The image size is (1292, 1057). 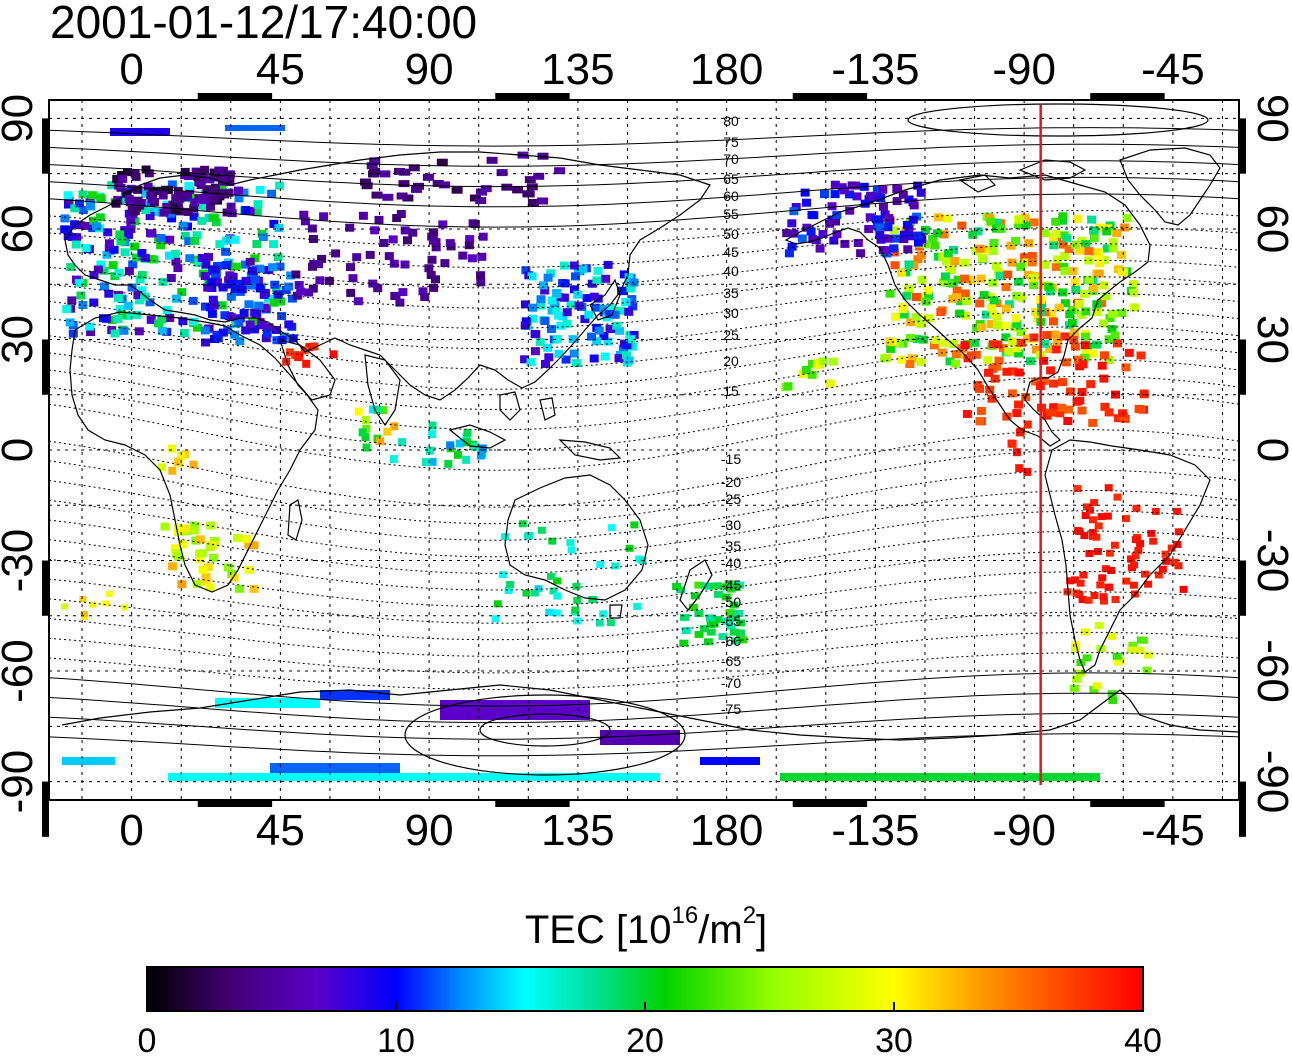 I want to click on lon-tick-label-bottom: -90, so click(x=1024, y=830).